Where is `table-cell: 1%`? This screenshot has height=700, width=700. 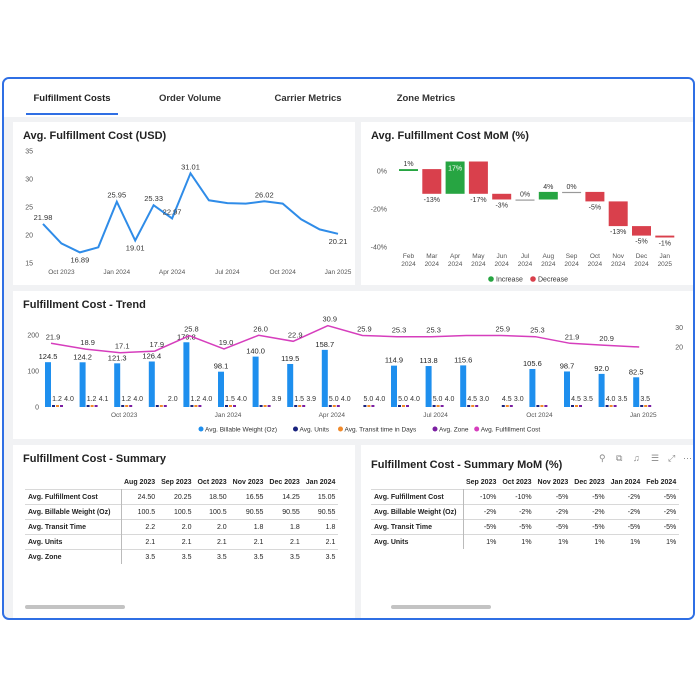
table-cell: 1% is located at coordinates (526, 542).